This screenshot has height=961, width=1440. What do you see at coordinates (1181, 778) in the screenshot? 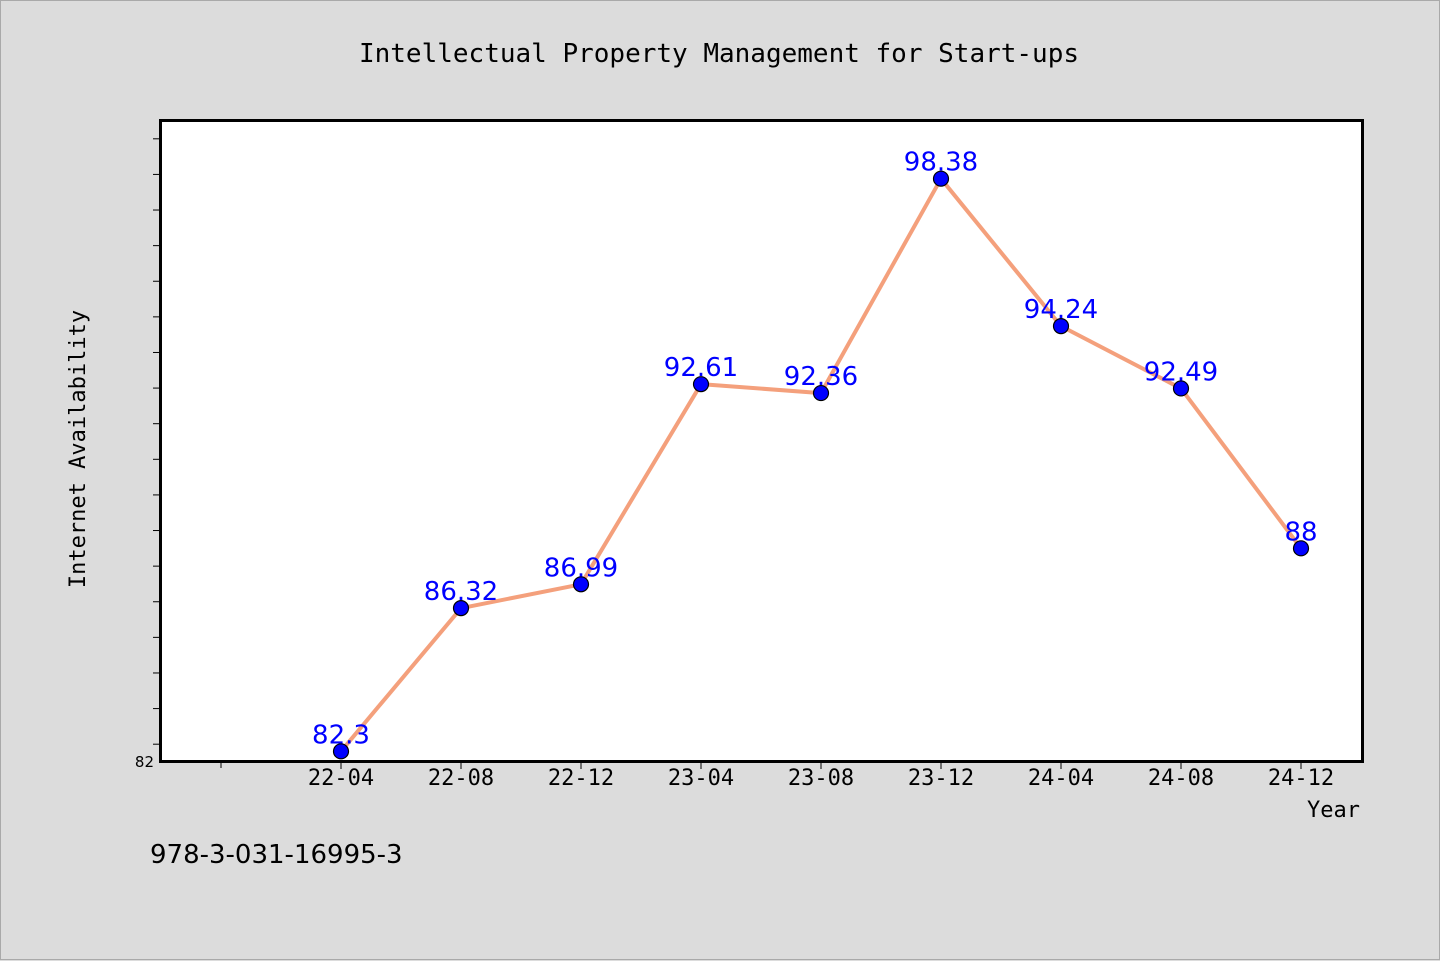
I see `x-tick-label: 24-08` at bounding box center [1181, 778].